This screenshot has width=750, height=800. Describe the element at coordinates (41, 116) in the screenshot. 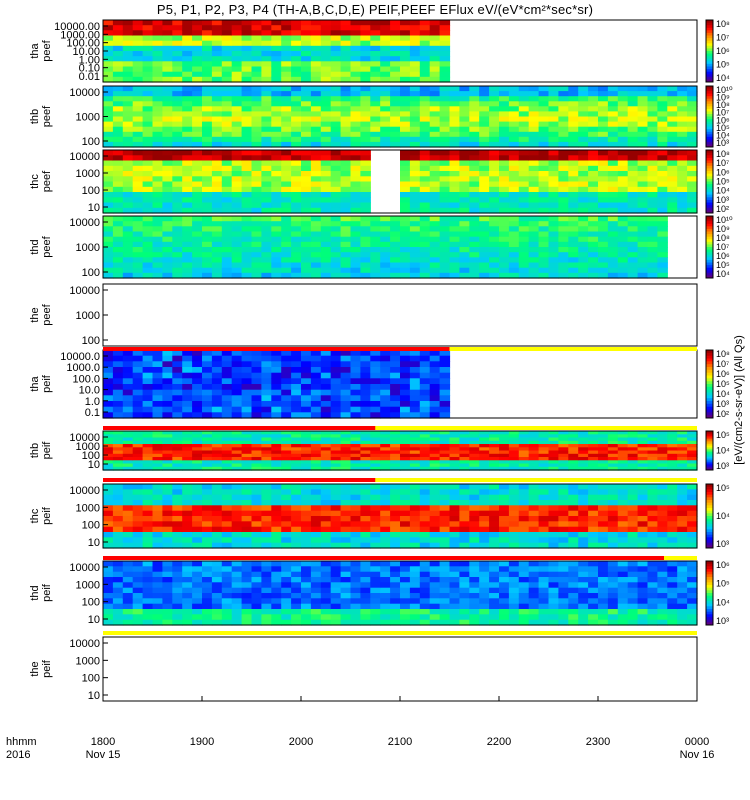

I see `panel-label: thbpeef` at that location.